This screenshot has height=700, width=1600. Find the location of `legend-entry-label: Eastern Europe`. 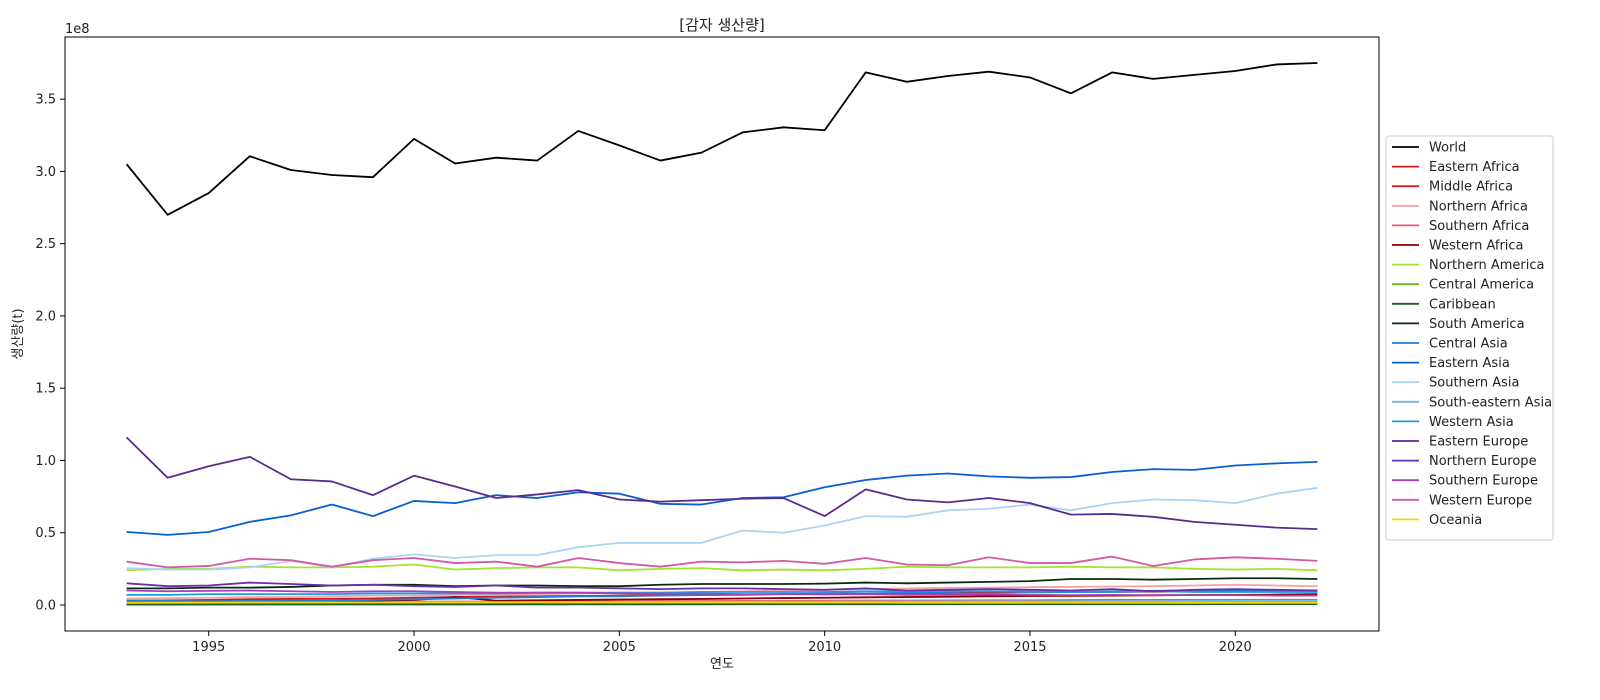

legend-entry-label: Eastern Europe is located at coordinates (1478, 442).